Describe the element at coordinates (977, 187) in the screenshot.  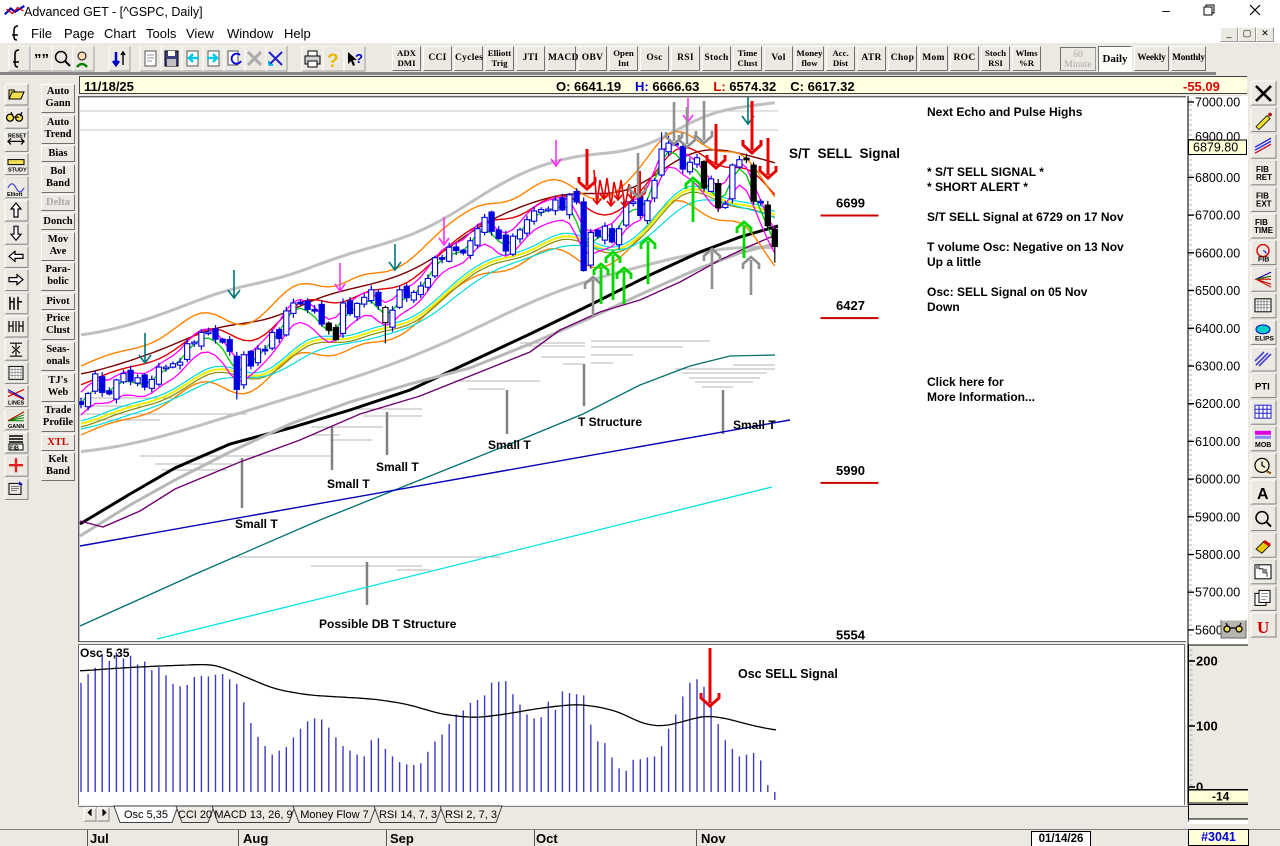
I see `svg-text: * SHORT ALERT *` at that location.